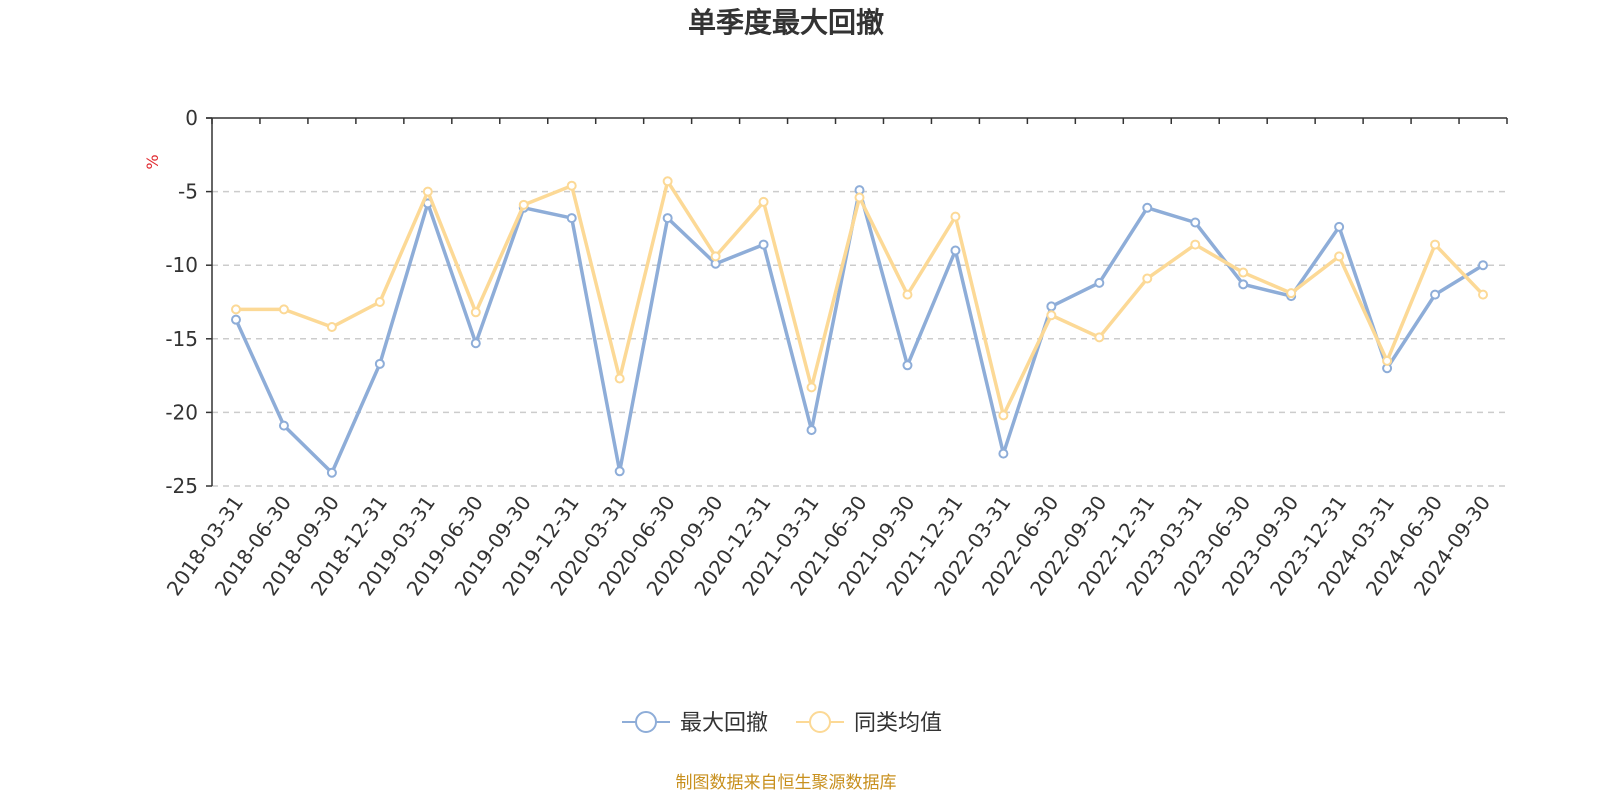 The height and width of the screenshot is (800, 1600). I want to click on legend-item: 同类均值, so click(869, 723).